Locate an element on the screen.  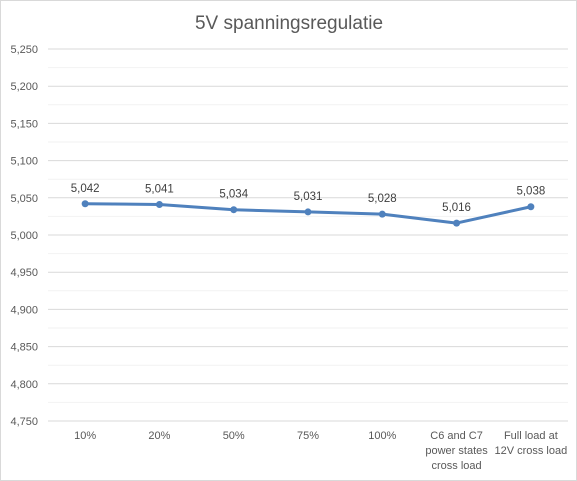
data-label: 5,034 is located at coordinates (233, 195).